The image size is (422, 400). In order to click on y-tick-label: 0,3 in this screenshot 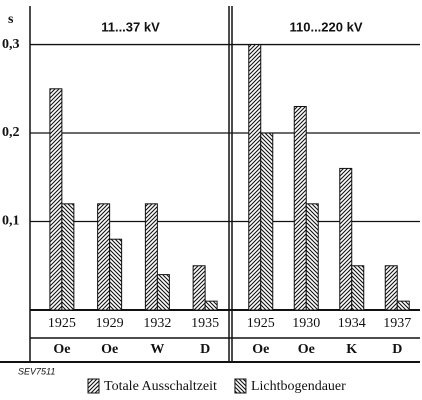, I will do `click(11, 44)`.